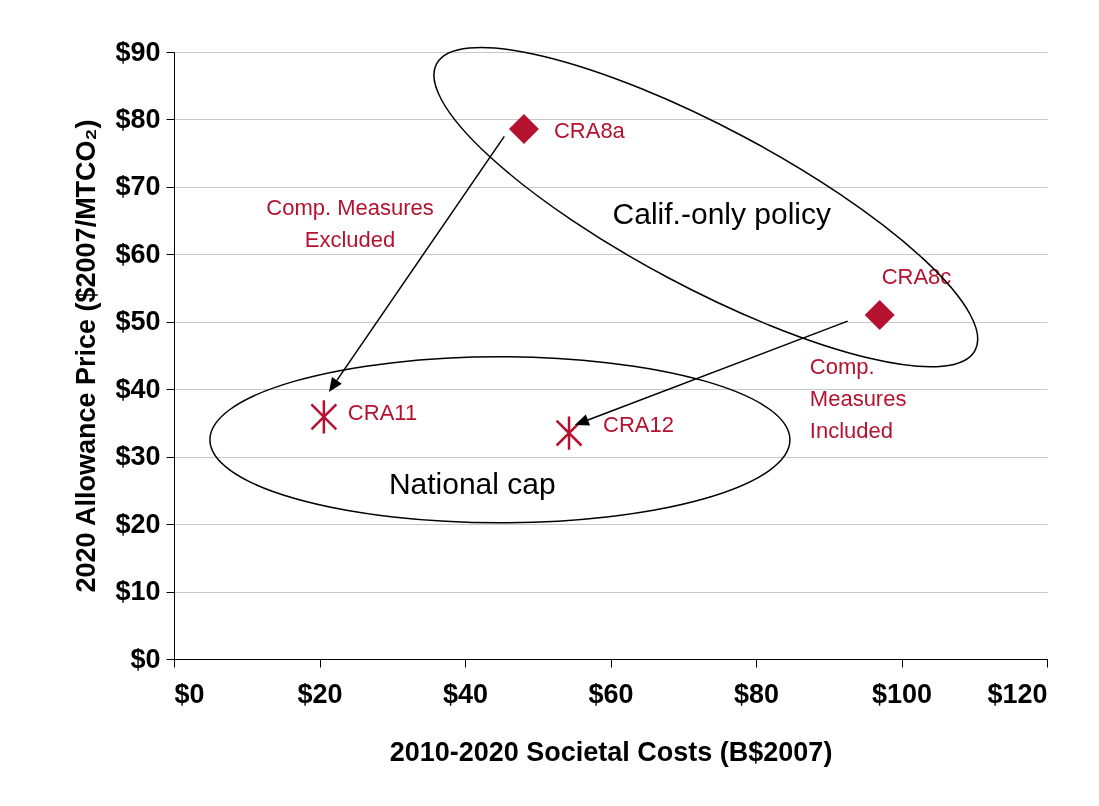  I want to click on y-tick-label: $50, so click(138, 321).